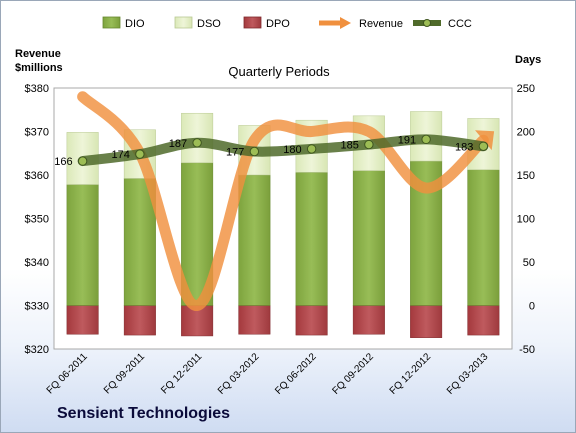  I want to click on chart-title: Quarterly Periods, so click(279, 71).